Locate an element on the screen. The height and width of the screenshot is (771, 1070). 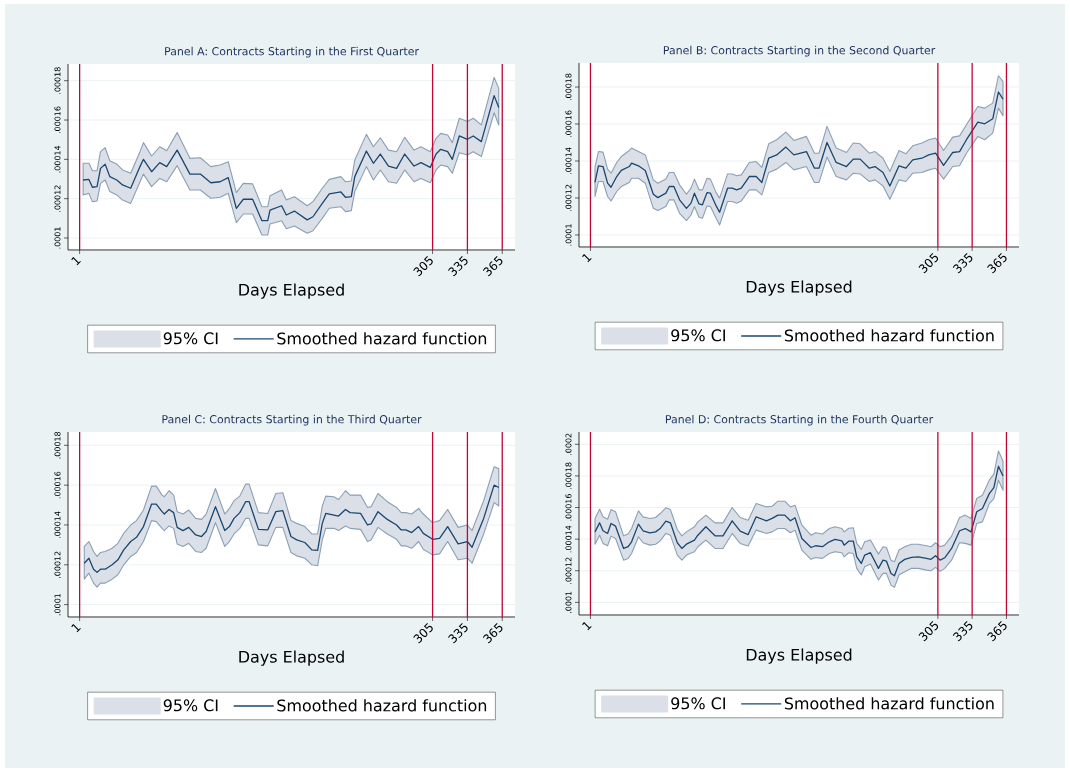
chart-title: Panel C: Contracts Starting in the Third Quarter is located at coordinates (292, 420).